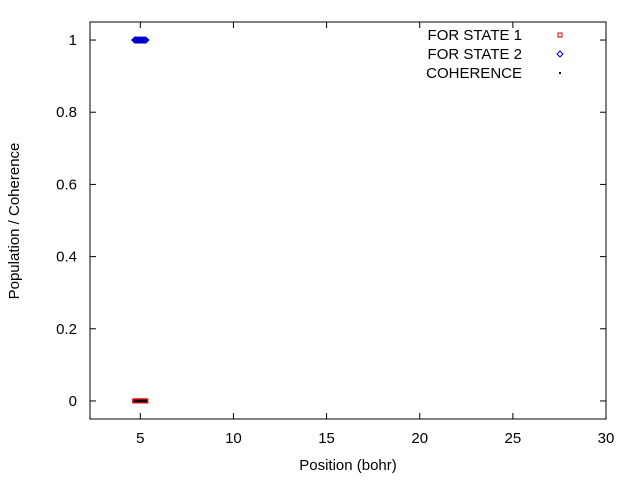 The image size is (640, 485). Describe the element at coordinates (140, 438) in the screenshot. I see `x-tick-label: 5` at that location.